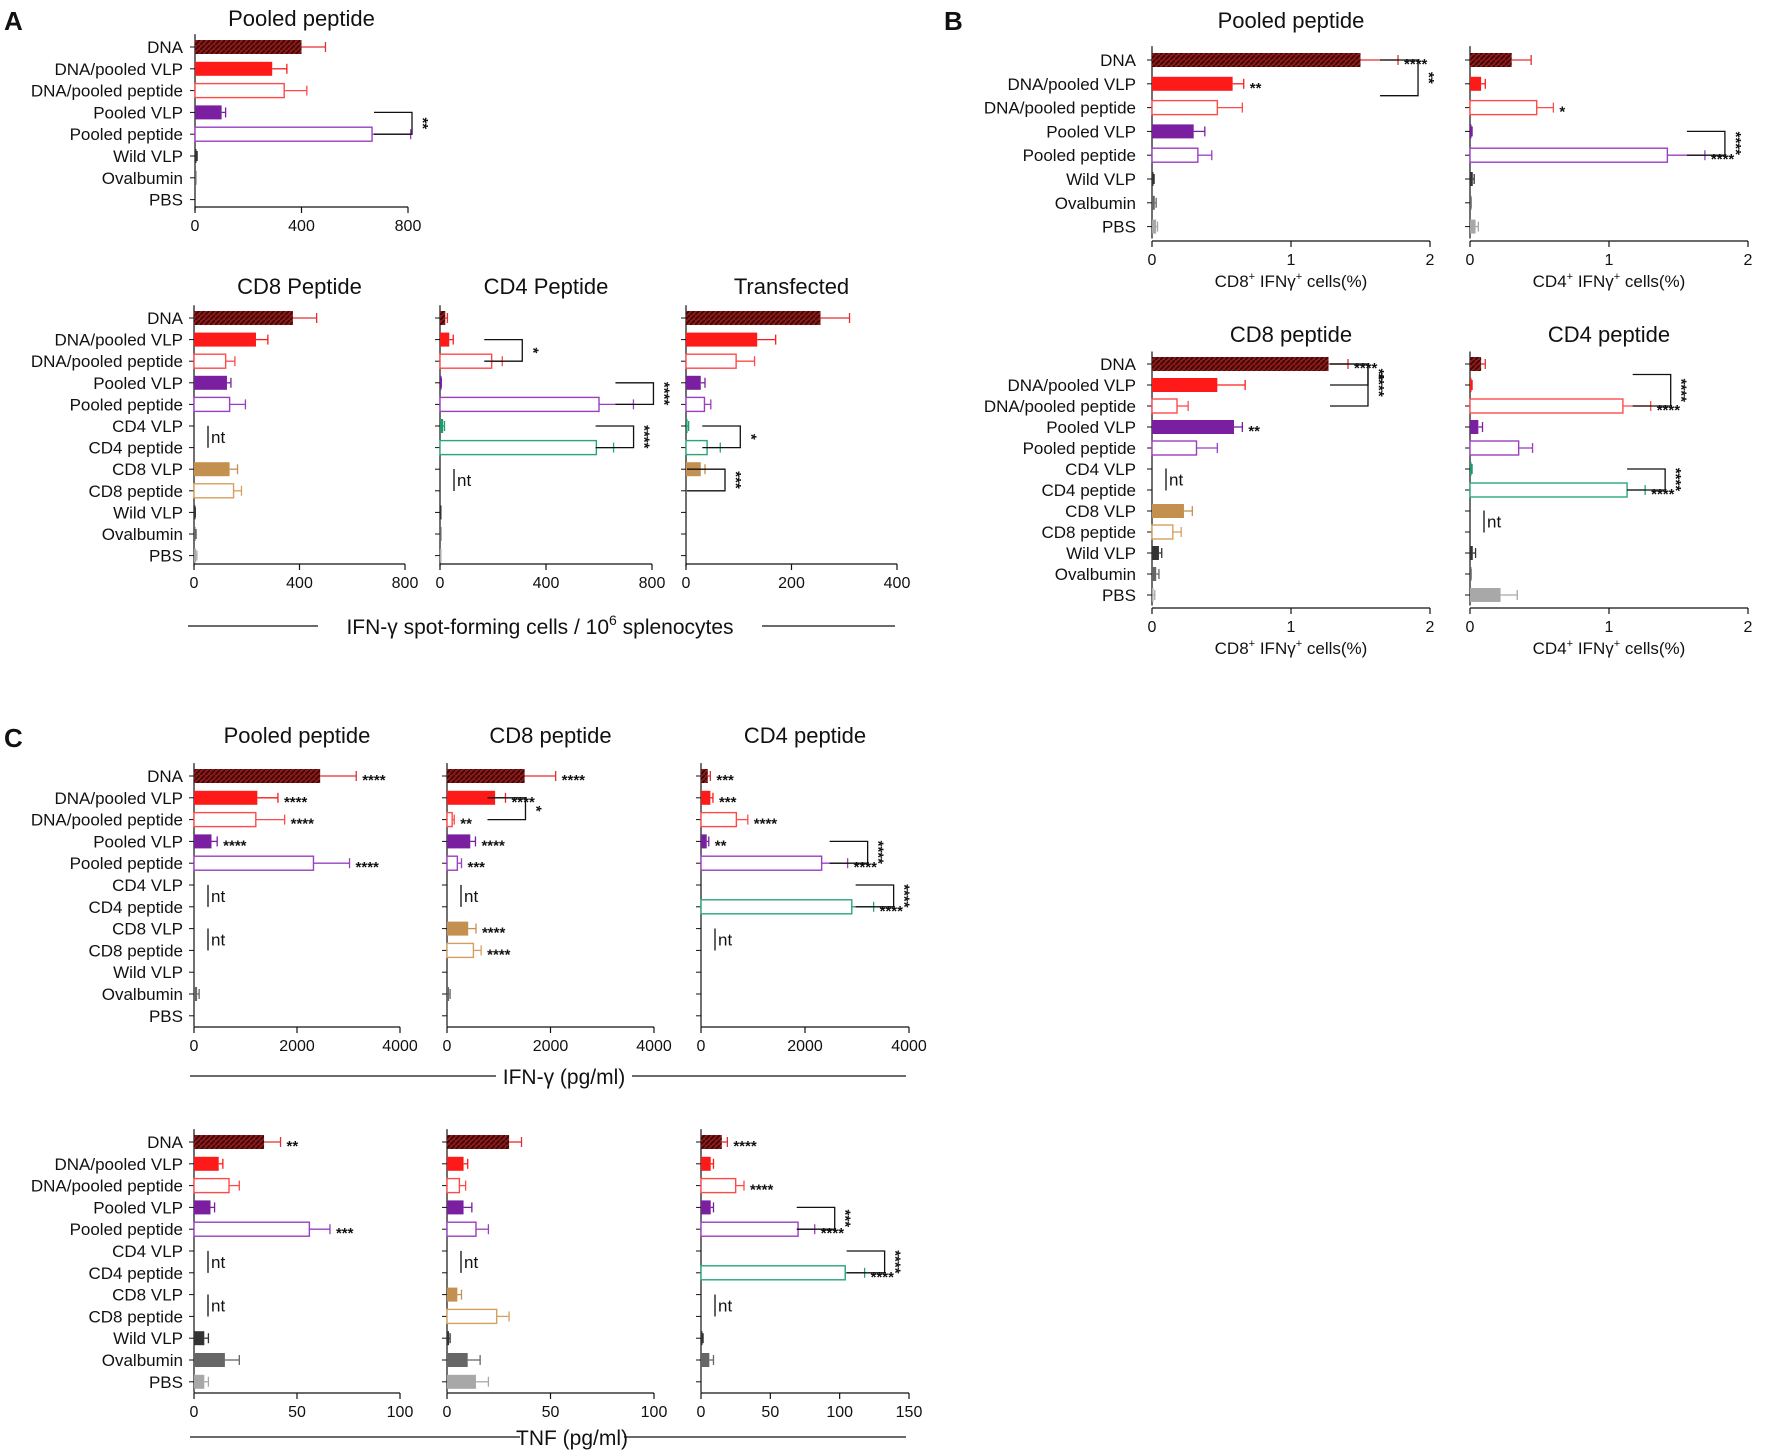  I want to click on category-label-cd8-vlp: CD8 VLP, so click(147, 929).